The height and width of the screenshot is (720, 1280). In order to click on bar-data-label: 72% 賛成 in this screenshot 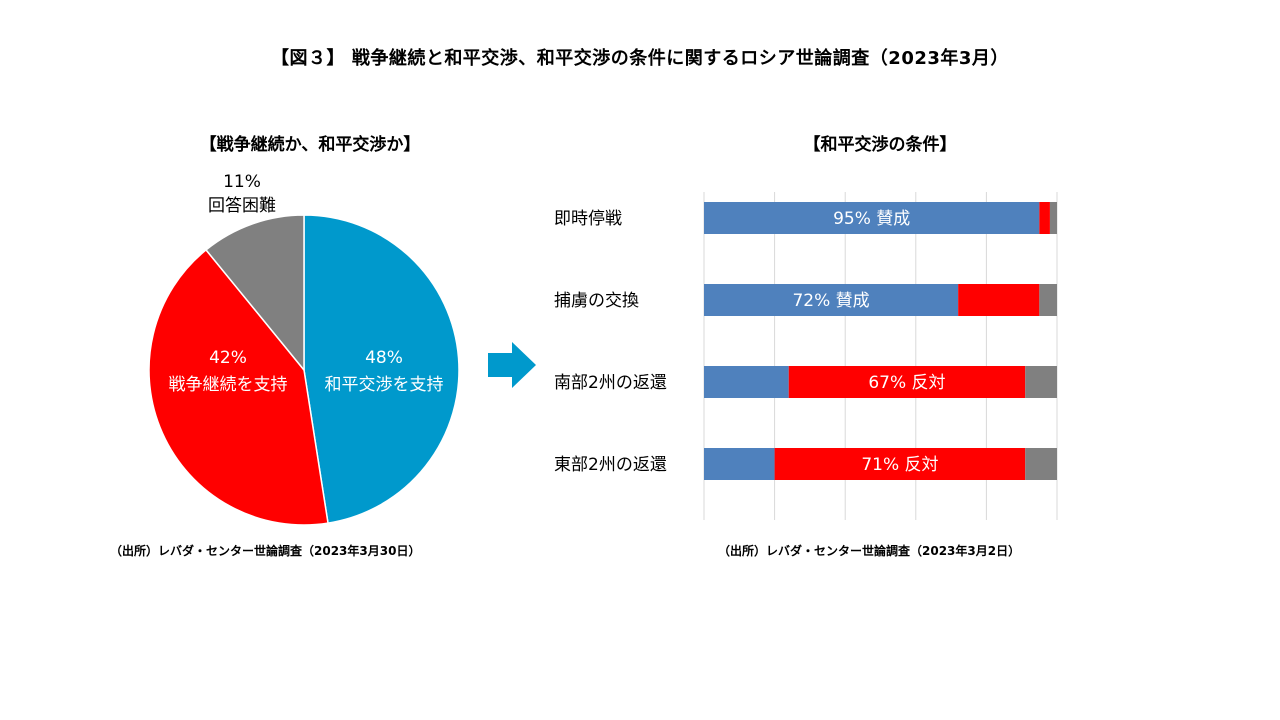, I will do `click(830, 301)`.